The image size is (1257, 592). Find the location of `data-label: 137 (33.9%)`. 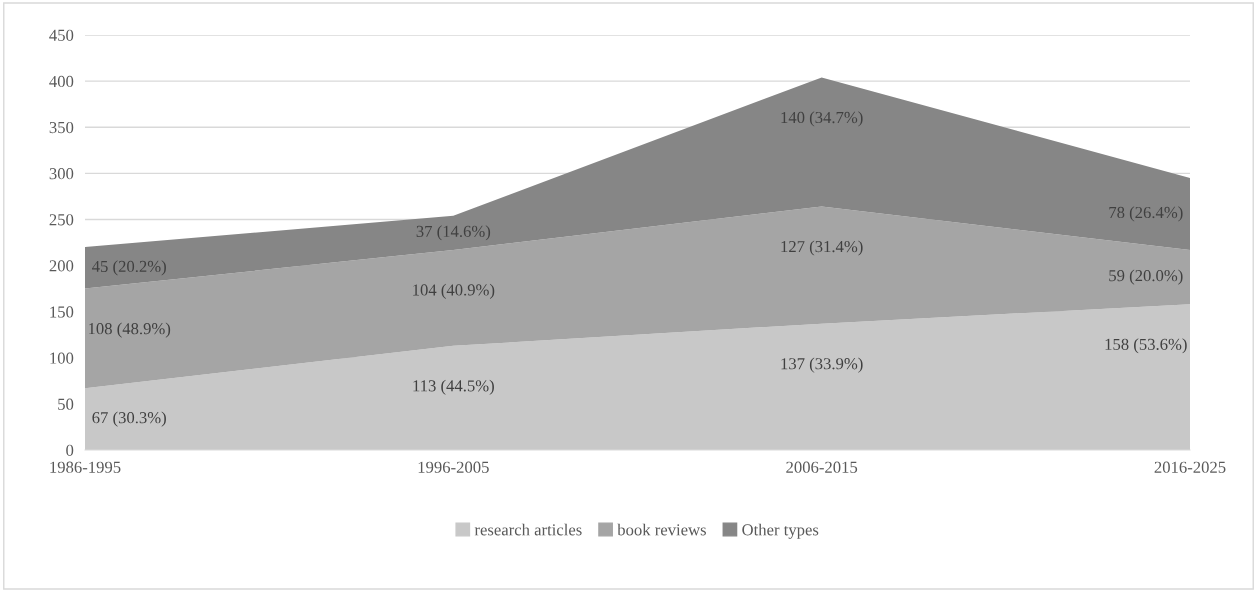

data-label: 137 (33.9%) is located at coordinates (822, 365).